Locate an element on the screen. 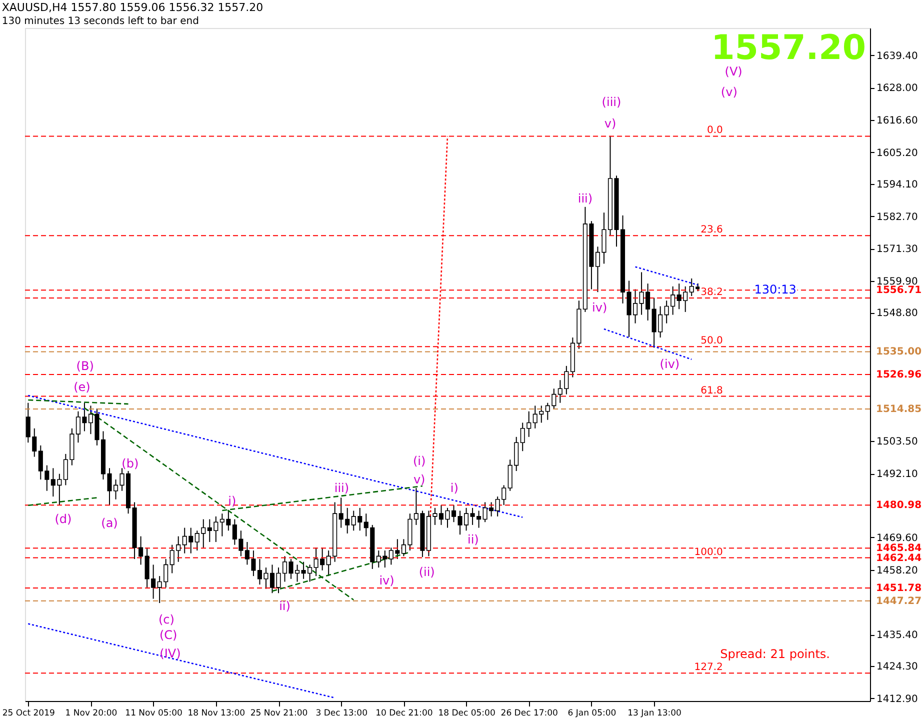 Image resolution: width=924 pixels, height=719 pixels. ref-line-label: 1480.98 is located at coordinates (899, 506).